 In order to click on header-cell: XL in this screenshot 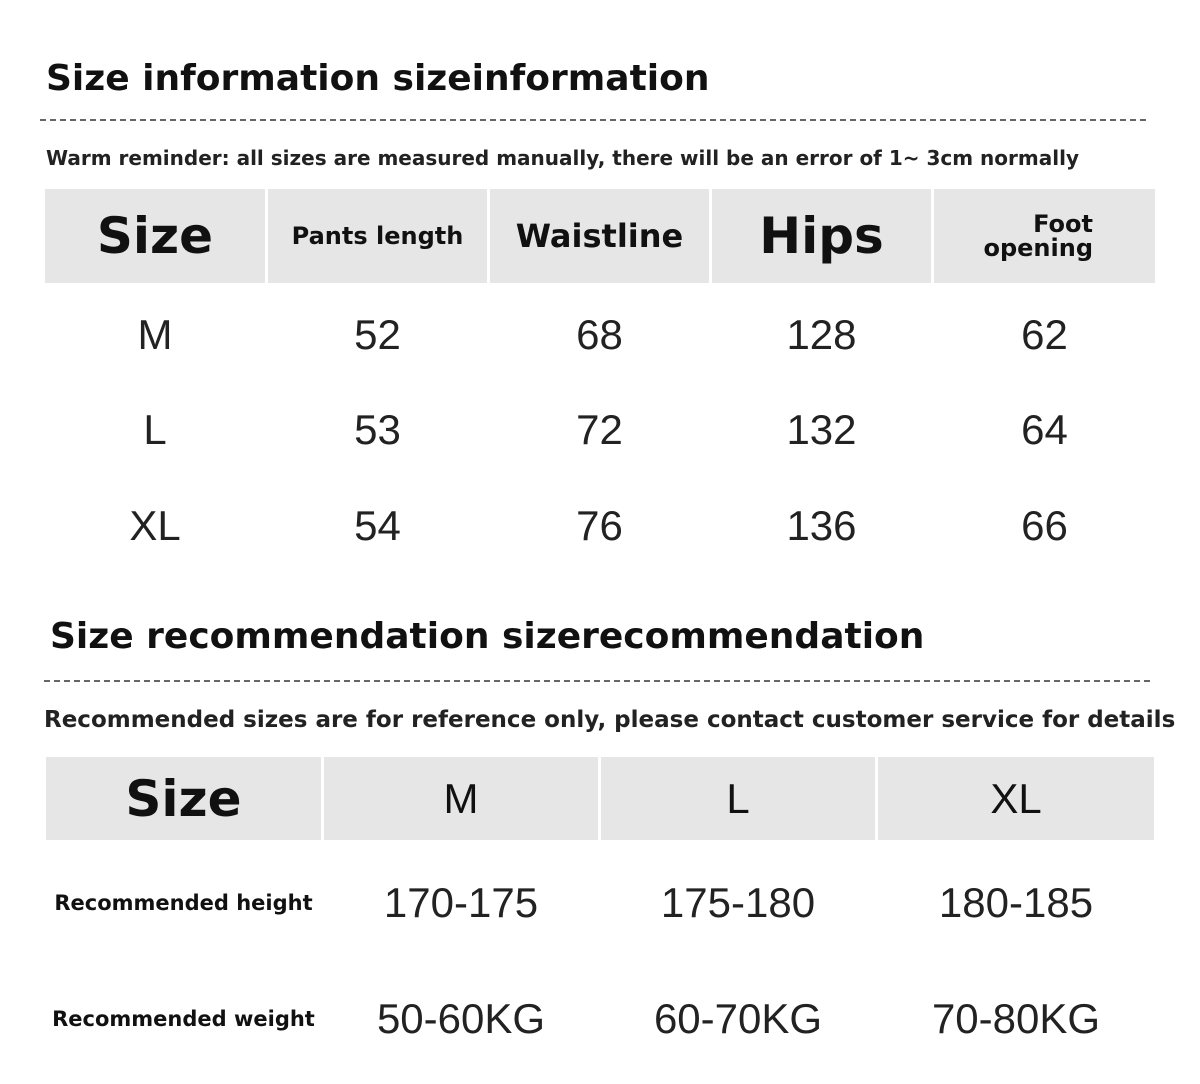, I will do `click(1016, 798)`.